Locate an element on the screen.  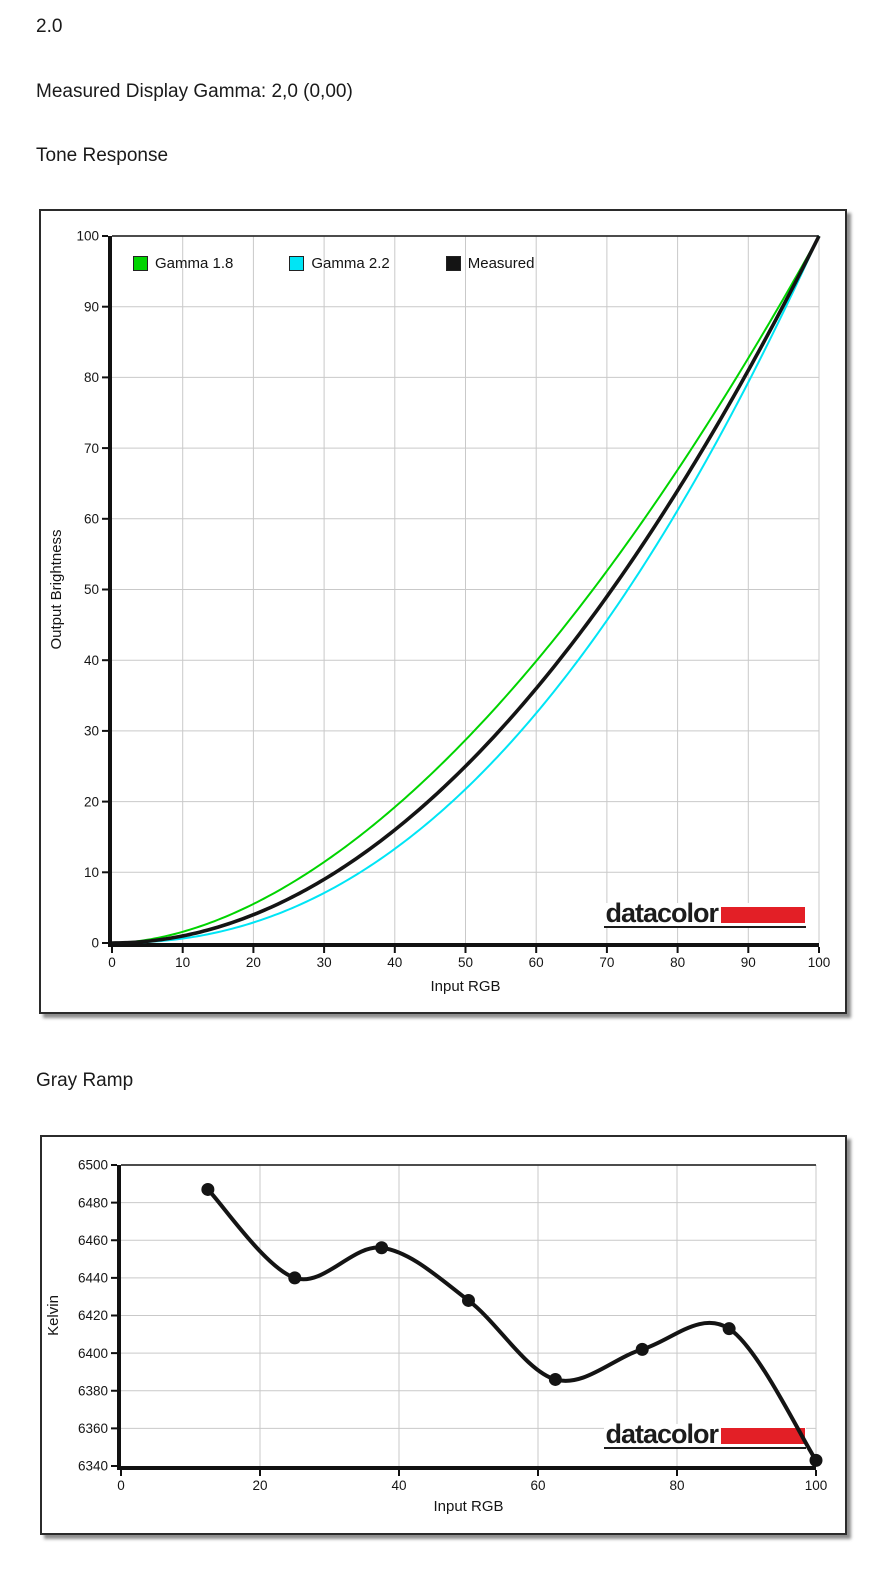
gray-ramp-heading: Gray Ramp is located at coordinates (85, 1080).